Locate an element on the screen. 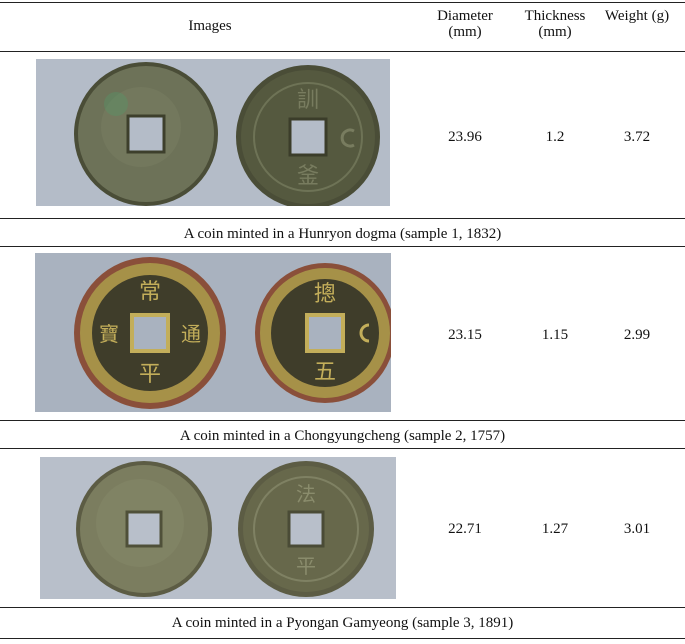 This screenshot has height=644, width=685. table-top-rule is located at coordinates (342, 2).